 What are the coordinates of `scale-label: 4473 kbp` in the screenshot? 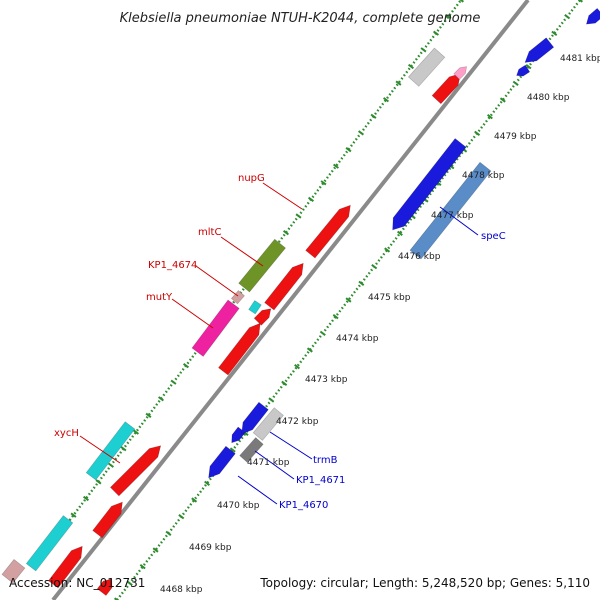 It's located at (326, 380).